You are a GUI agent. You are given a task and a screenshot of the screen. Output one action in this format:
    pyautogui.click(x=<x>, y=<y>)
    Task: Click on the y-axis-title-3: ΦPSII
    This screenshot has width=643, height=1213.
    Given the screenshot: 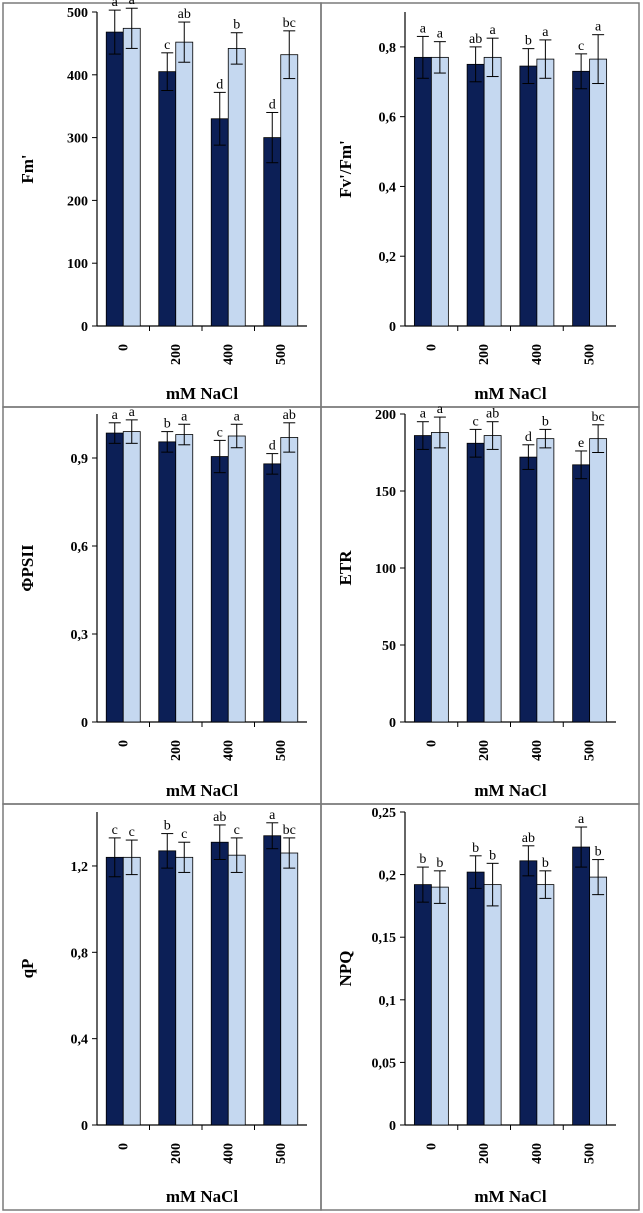 What is the action you would take?
    pyautogui.click(x=27, y=568)
    